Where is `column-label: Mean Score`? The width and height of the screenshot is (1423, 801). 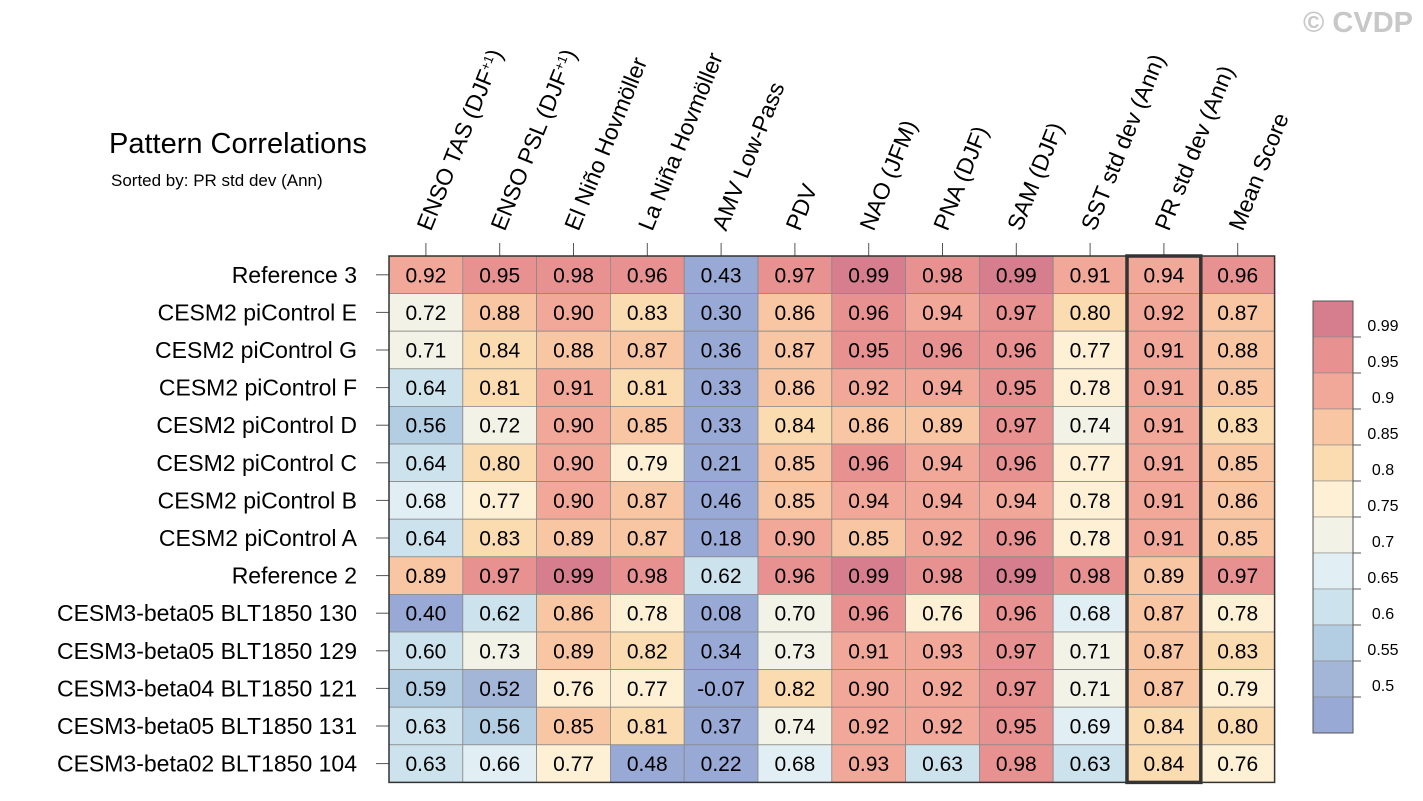 column-label: Mean Score is located at coordinates (1258, 171).